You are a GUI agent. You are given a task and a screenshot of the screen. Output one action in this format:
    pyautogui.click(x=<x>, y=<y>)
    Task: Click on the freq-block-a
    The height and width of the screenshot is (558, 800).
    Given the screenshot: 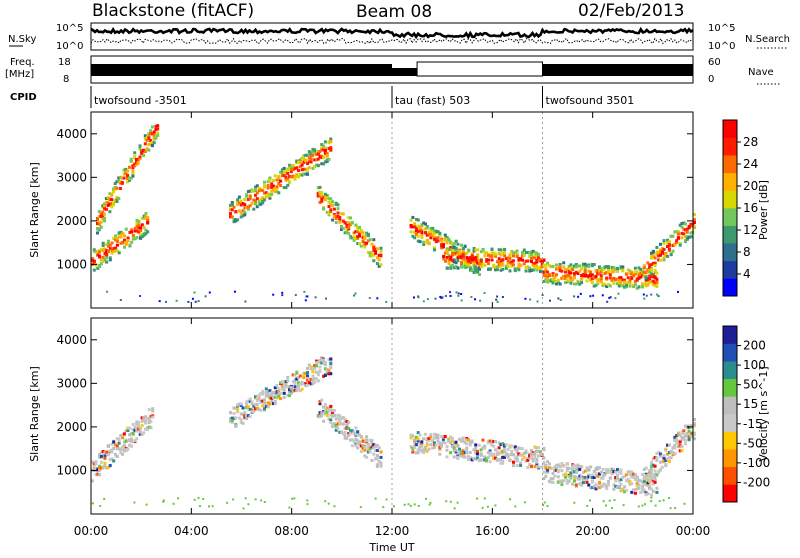 What is the action you would take?
    pyautogui.click(x=241, y=70)
    